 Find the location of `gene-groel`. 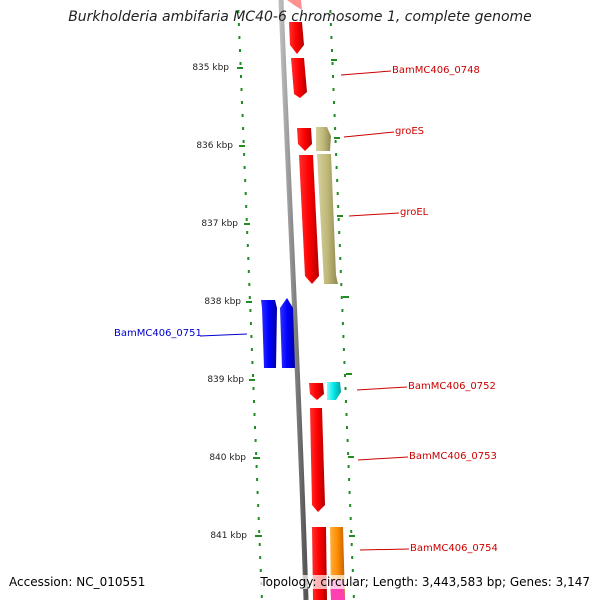

gene-groel is located at coordinates (327, 219).